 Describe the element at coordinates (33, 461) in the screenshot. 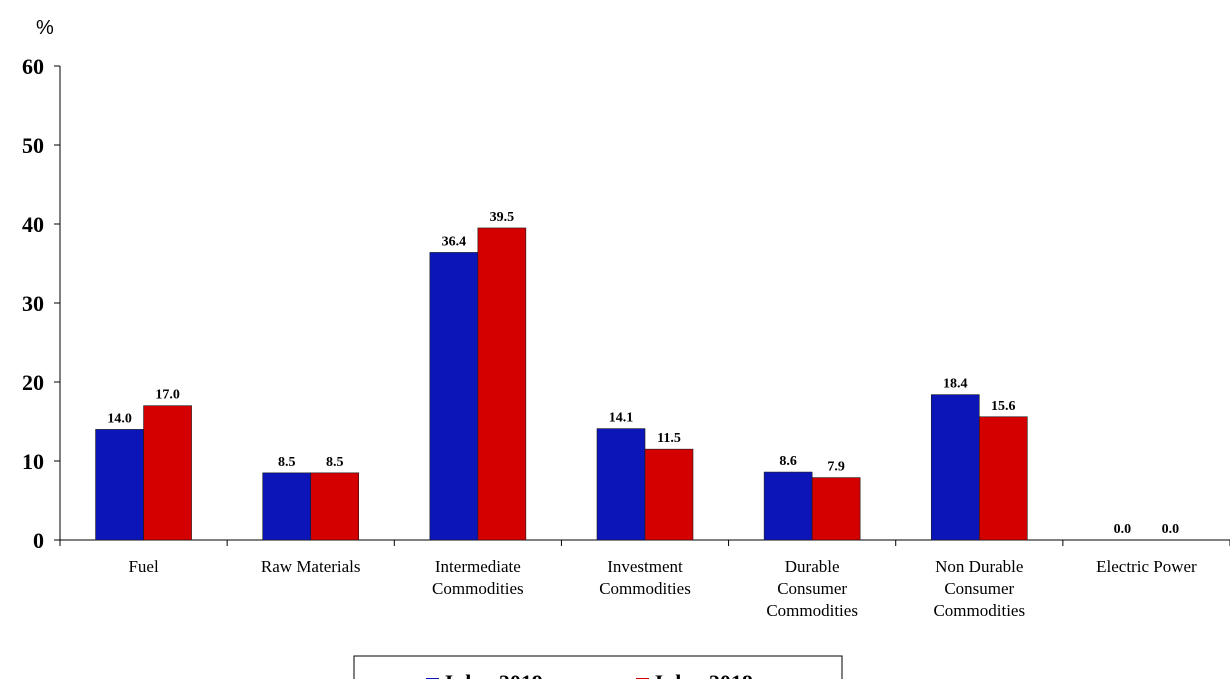

I see `y-tick-label: 10` at that location.